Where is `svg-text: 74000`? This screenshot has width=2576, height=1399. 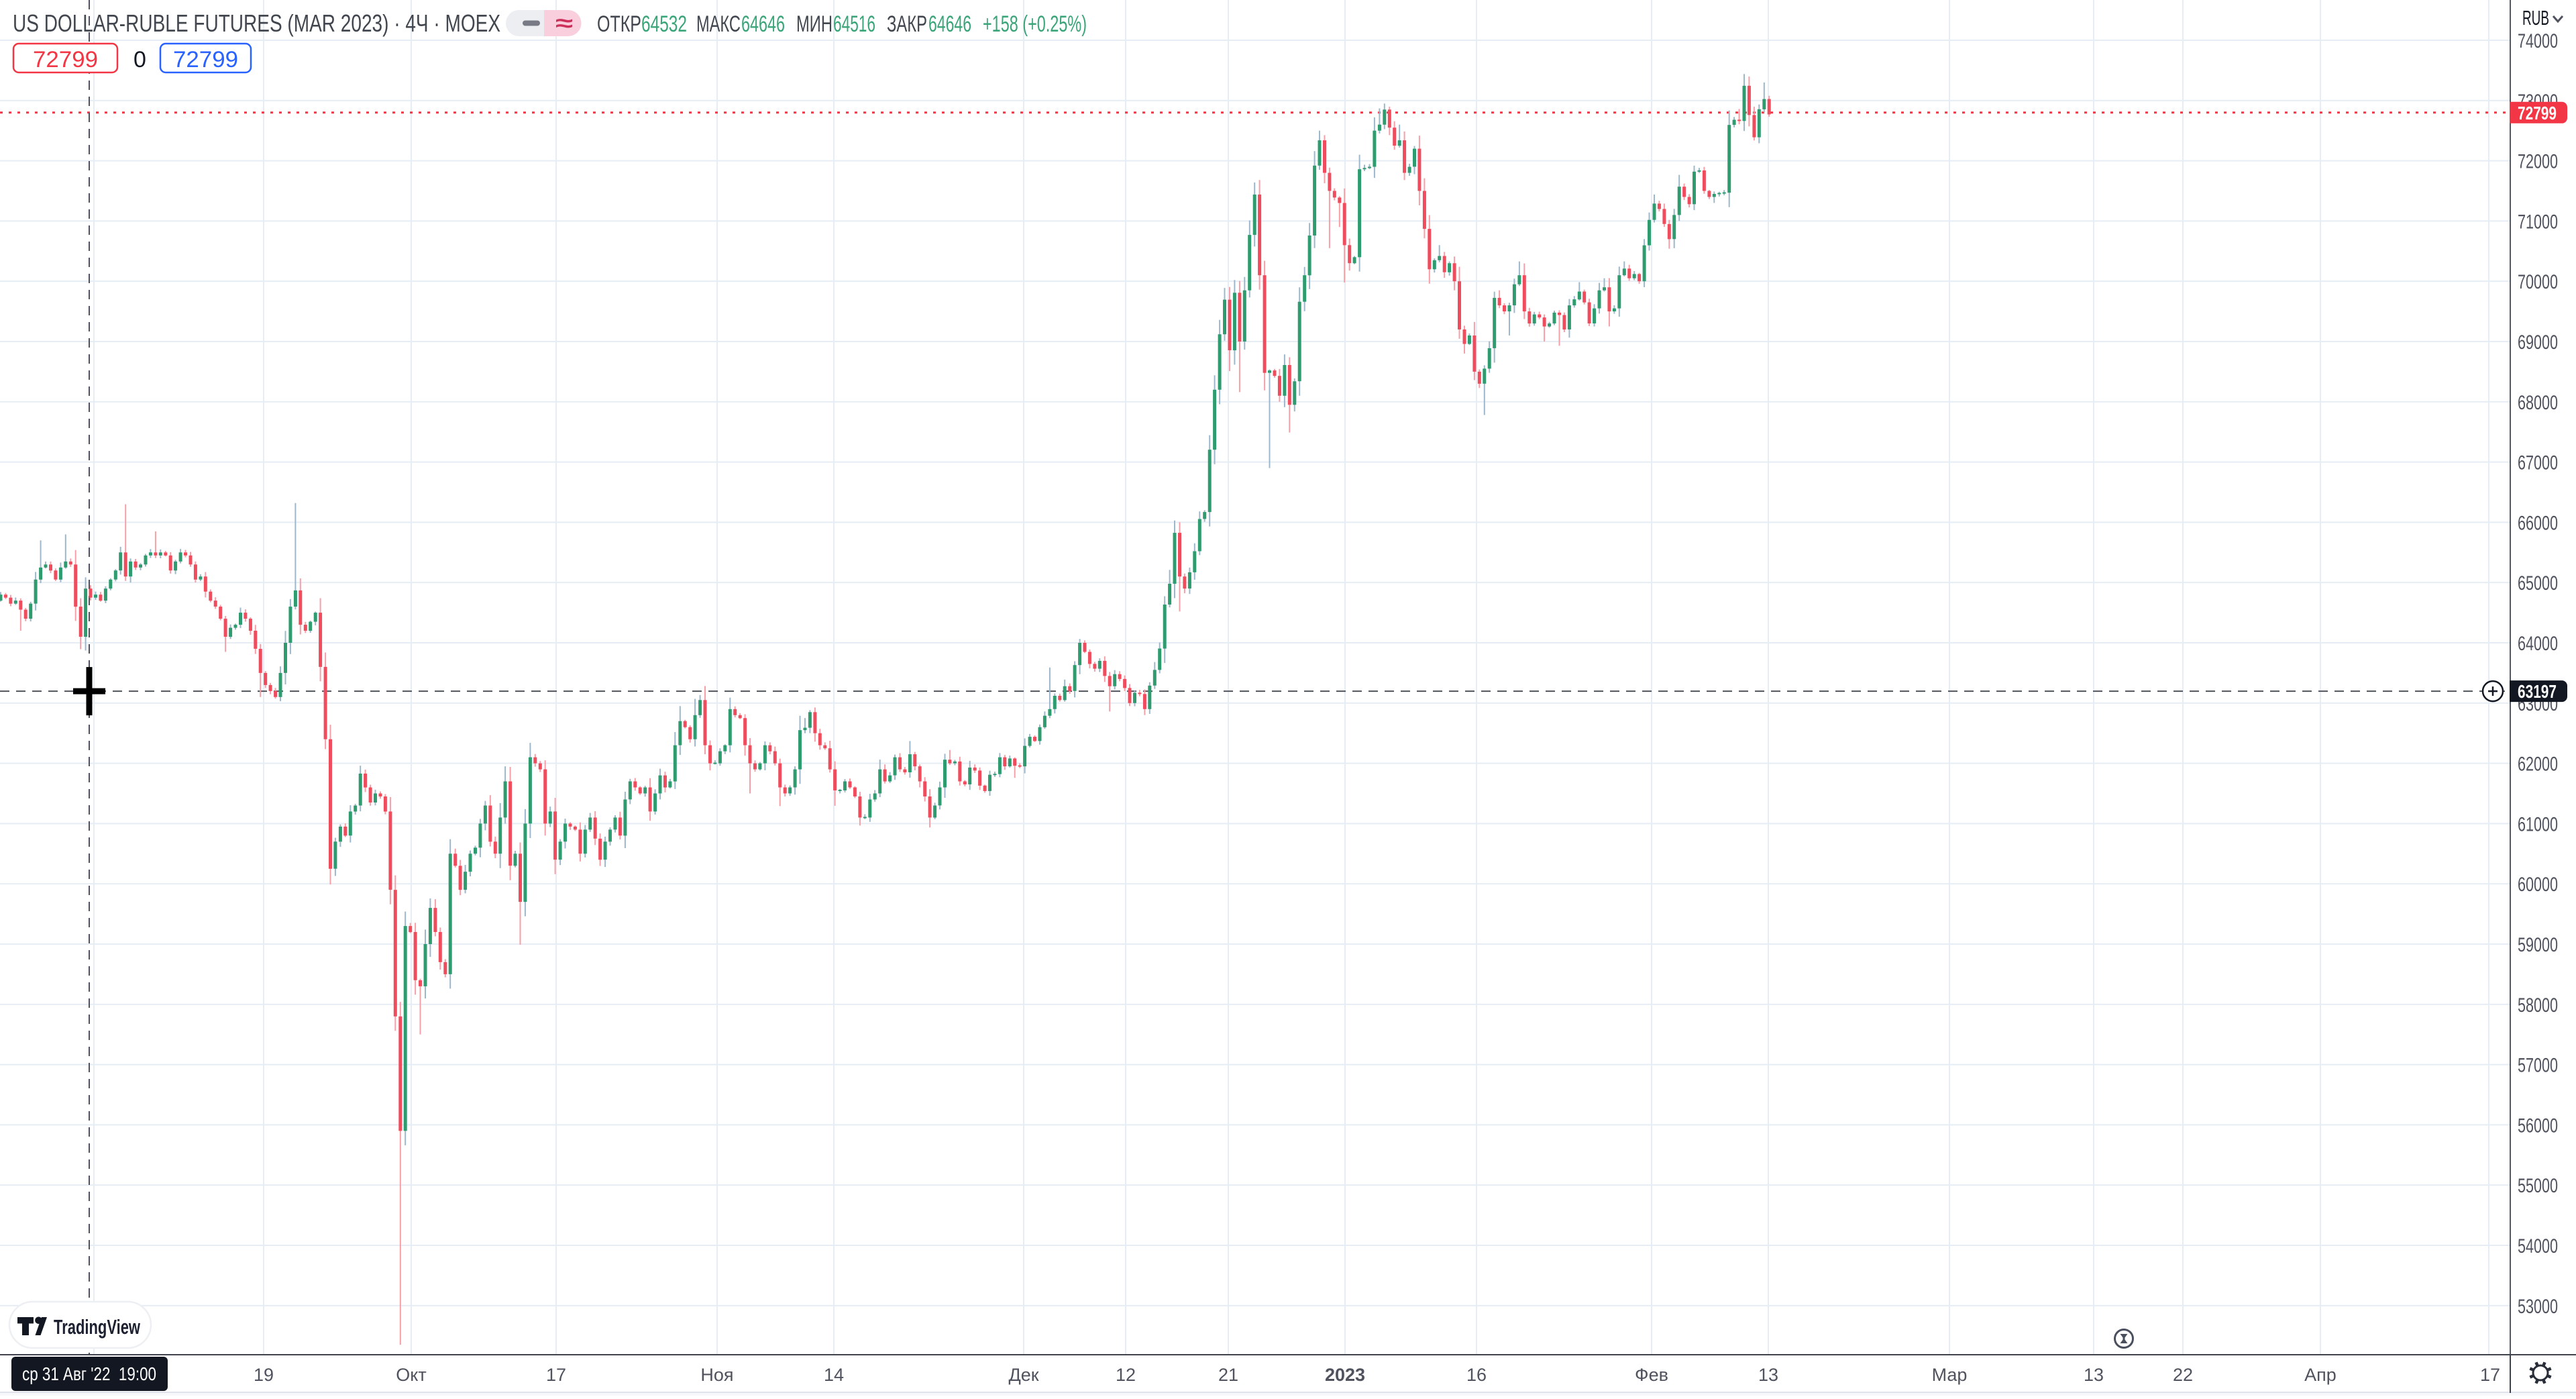
svg-text: 74000 is located at coordinates (2538, 41).